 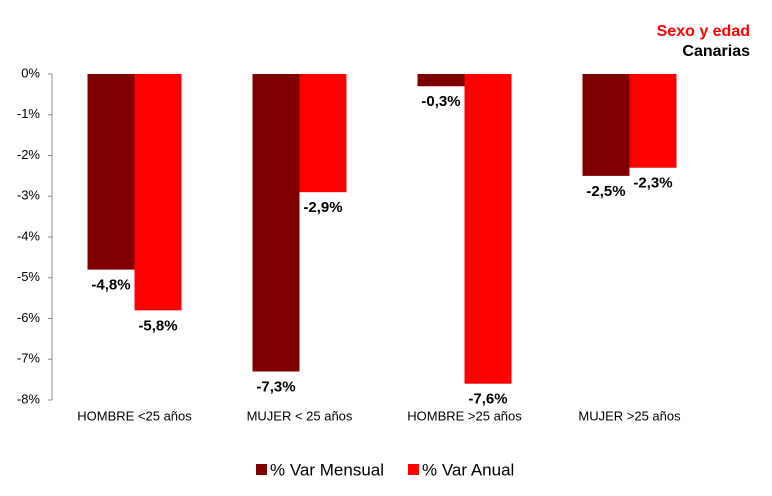 What do you see at coordinates (134, 415) in the screenshot?
I see `x-tick-label: HOMBRE <25 años` at bounding box center [134, 415].